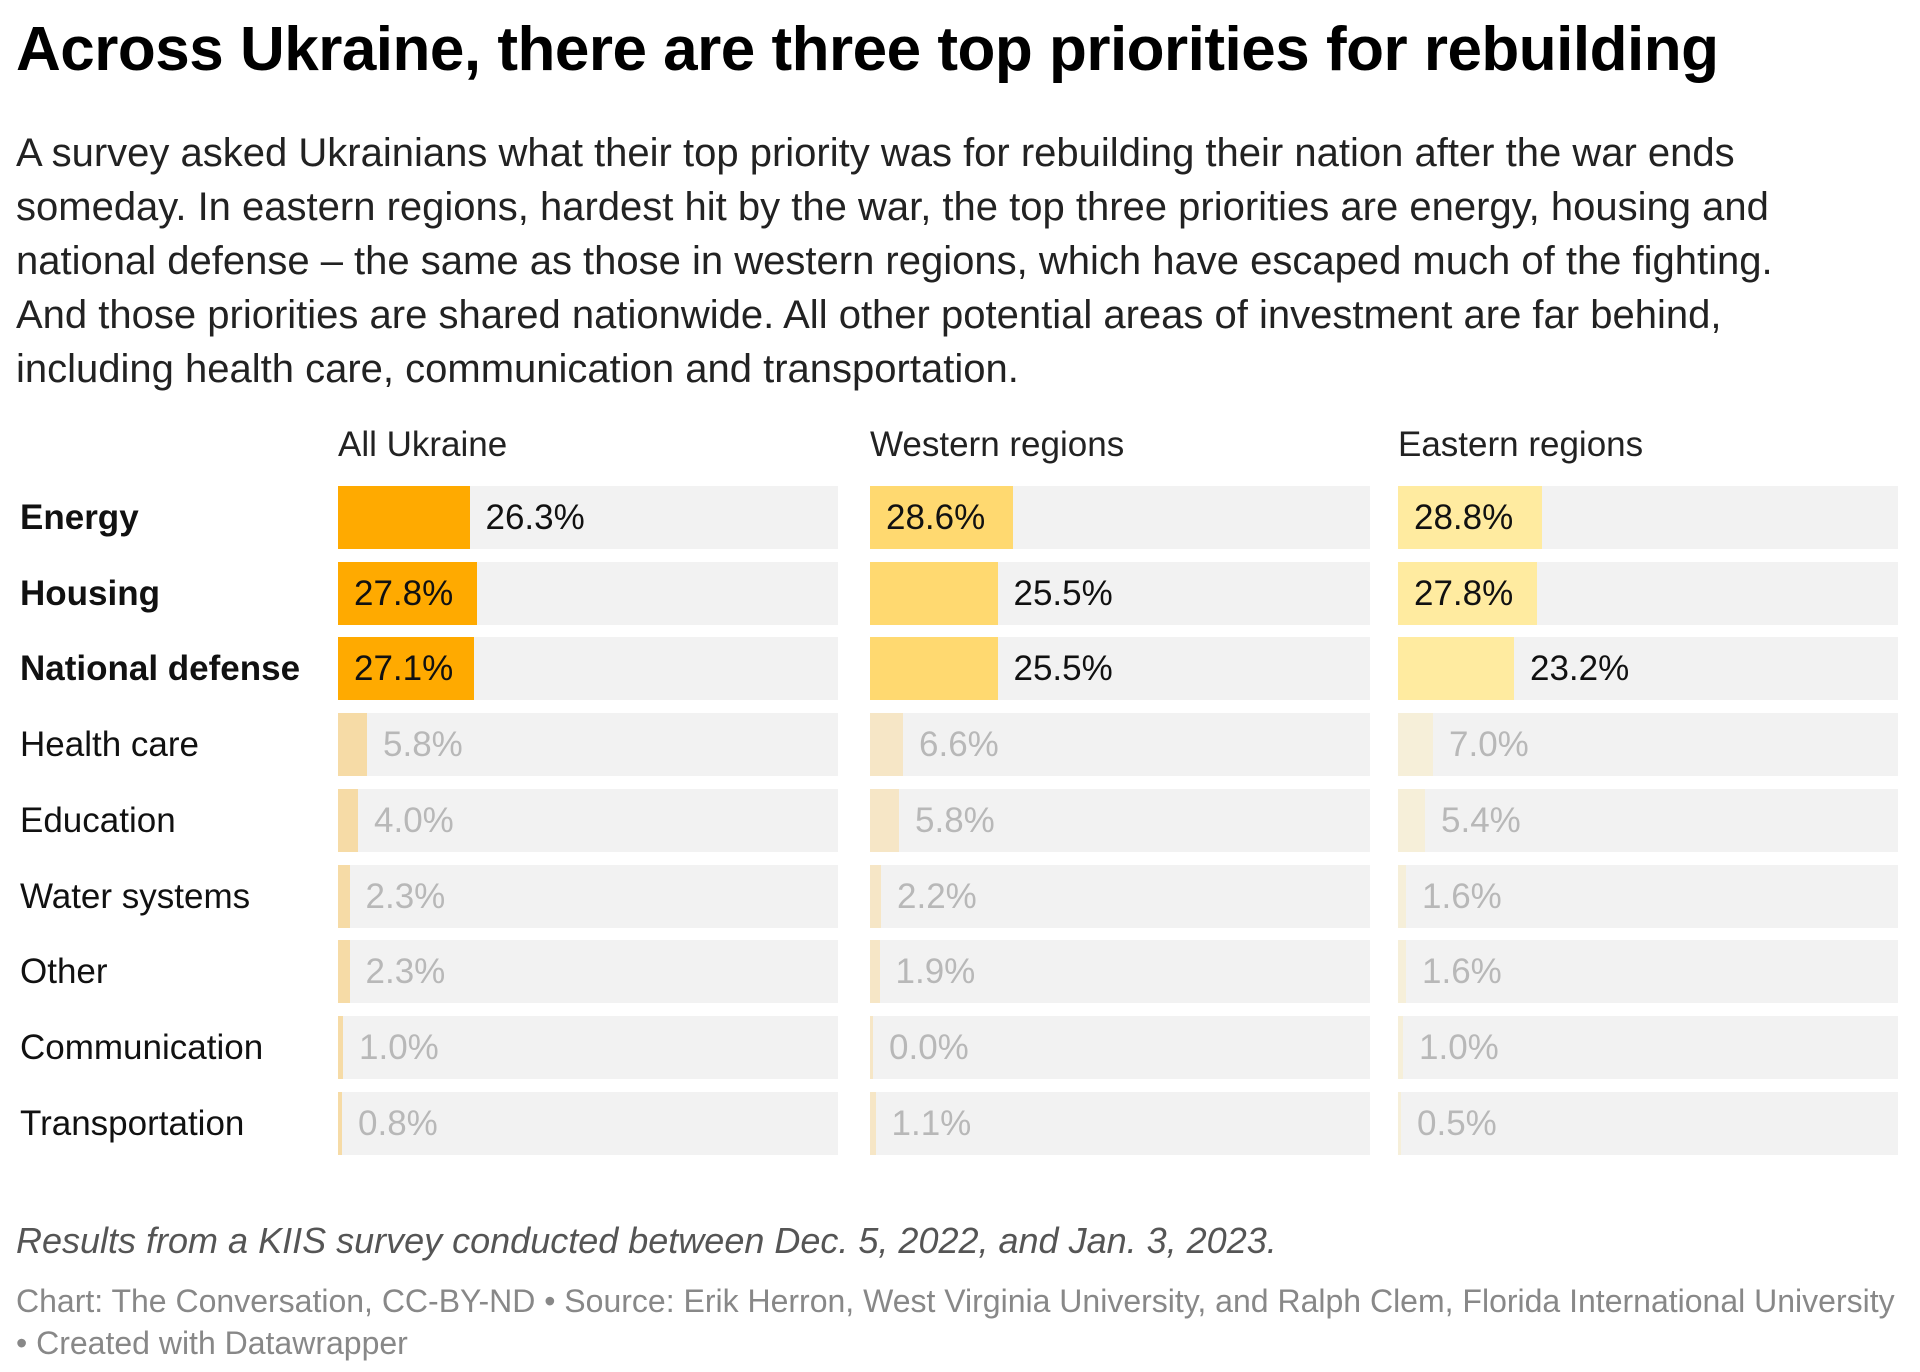 This screenshot has width=1920, height=1372. I want to click on category-label: Health care, so click(109, 745).